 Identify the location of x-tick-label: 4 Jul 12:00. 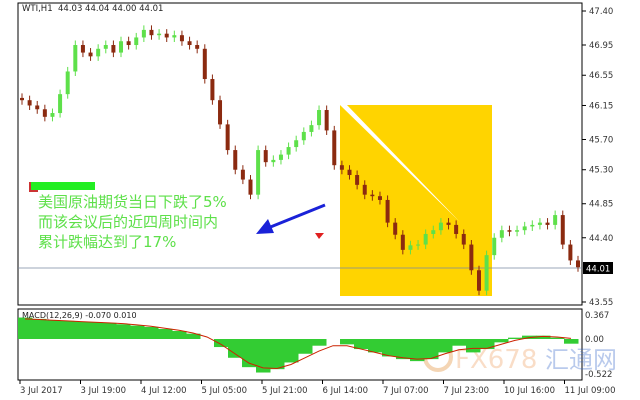
(164, 391).